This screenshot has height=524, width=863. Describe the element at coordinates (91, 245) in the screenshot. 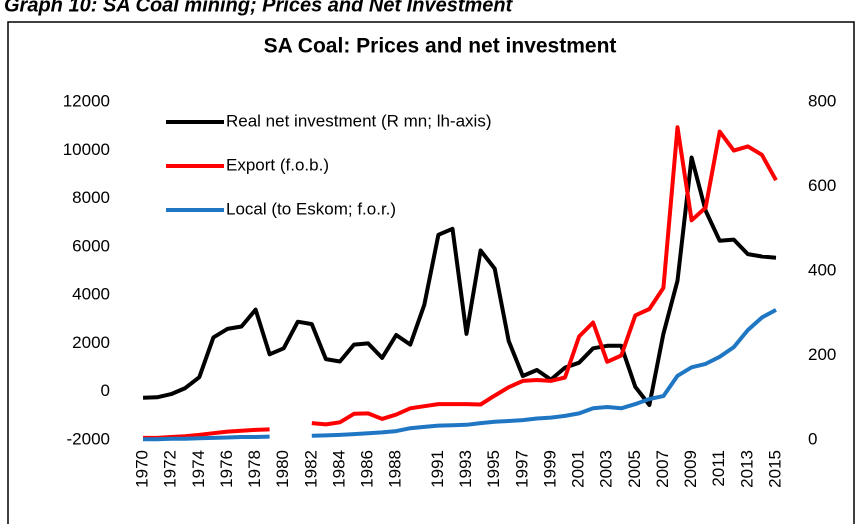

I see `y-tick-label: 6000` at that location.